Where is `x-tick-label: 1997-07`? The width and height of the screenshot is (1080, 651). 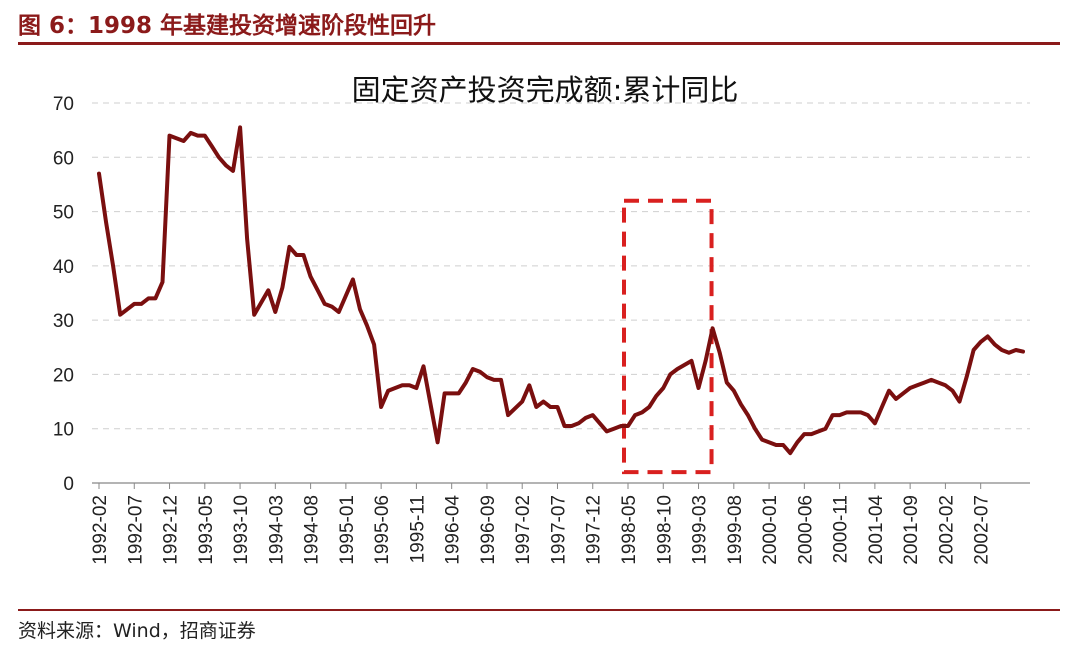
x-tick-label: 1997-07 is located at coordinates (558, 530).